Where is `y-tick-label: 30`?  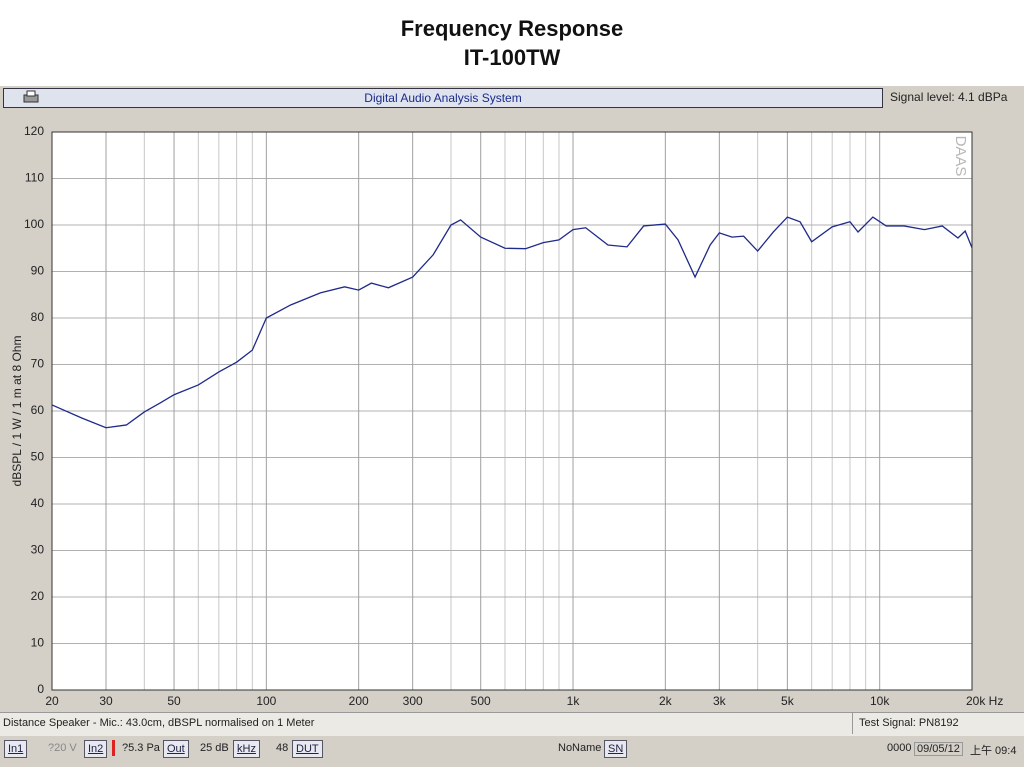 y-tick-label: 30 is located at coordinates (38, 550).